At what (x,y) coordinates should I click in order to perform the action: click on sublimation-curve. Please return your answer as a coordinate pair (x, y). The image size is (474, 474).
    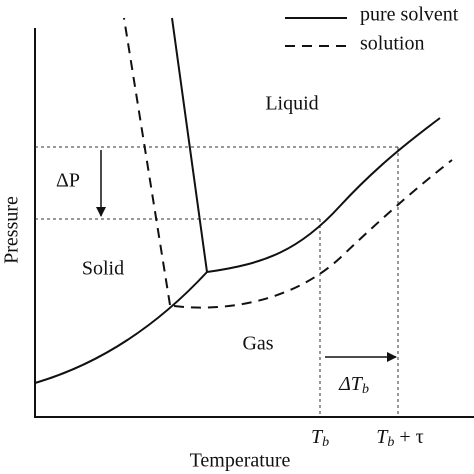
    Looking at the image, I should click on (121, 327).